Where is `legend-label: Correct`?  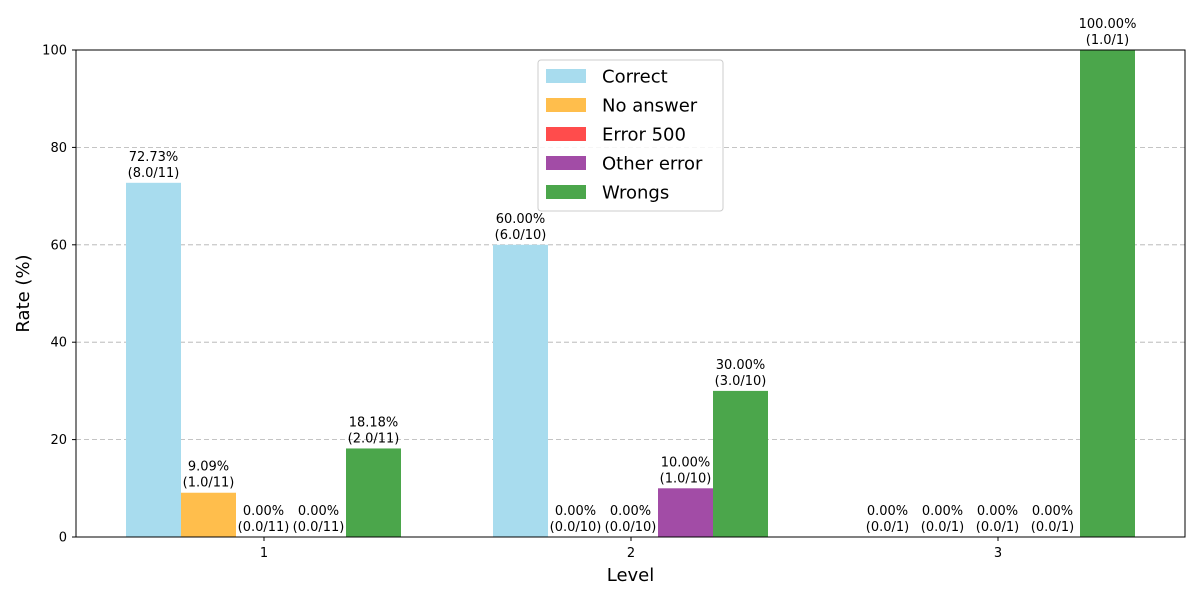
legend-label: Correct is located at coordinates (635, 77).